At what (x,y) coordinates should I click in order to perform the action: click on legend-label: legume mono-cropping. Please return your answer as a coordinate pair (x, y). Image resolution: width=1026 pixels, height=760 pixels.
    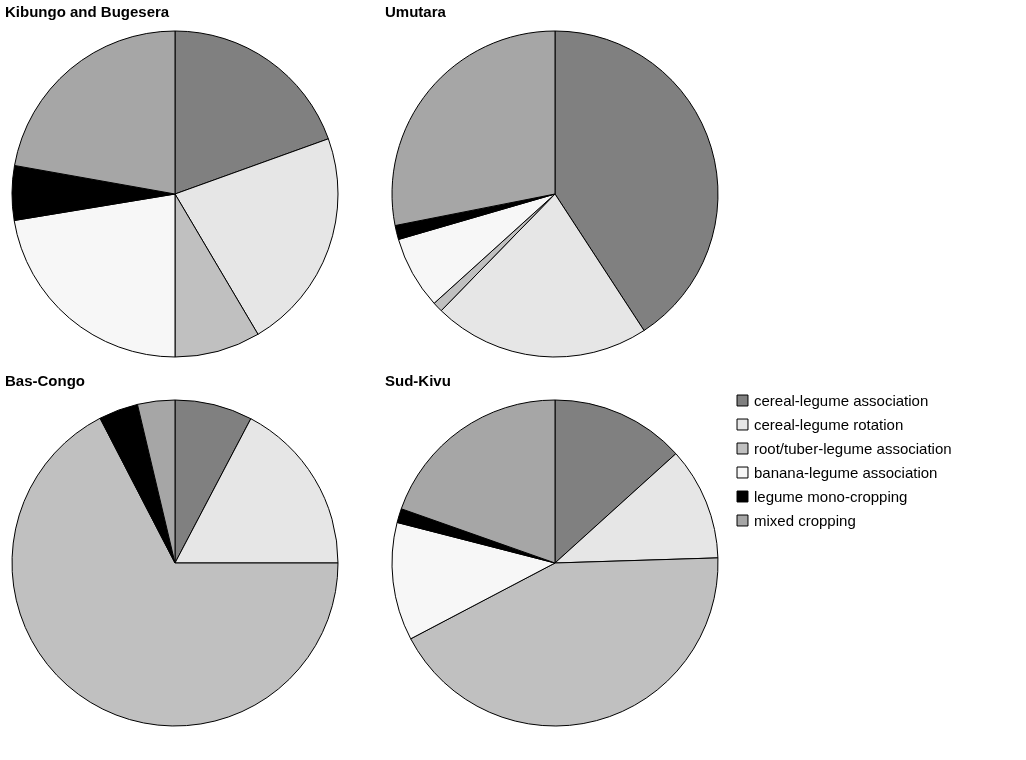
    Looking at the image, I should click on (831, 496).